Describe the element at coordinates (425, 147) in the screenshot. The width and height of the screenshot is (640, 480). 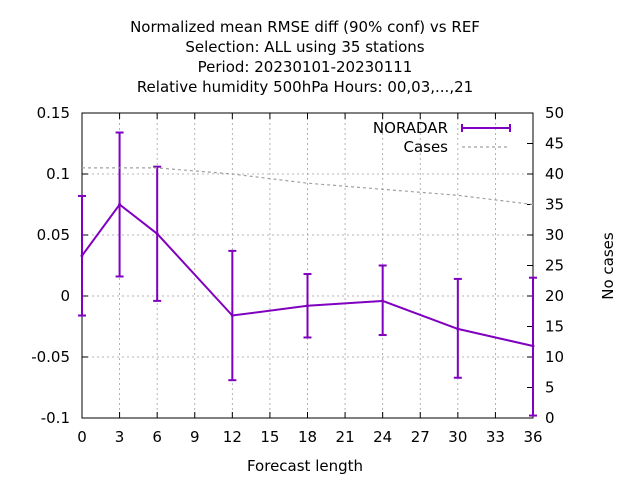
I see `legend-label: Cases` at that location.